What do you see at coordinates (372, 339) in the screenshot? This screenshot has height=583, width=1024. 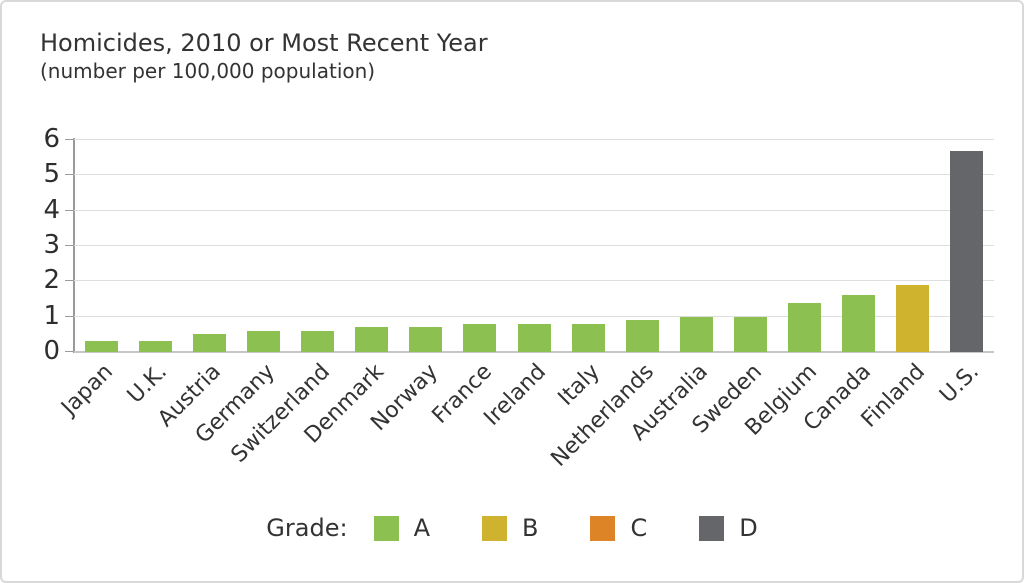 I see `bar-denmark` at bounding box center [372, 339].